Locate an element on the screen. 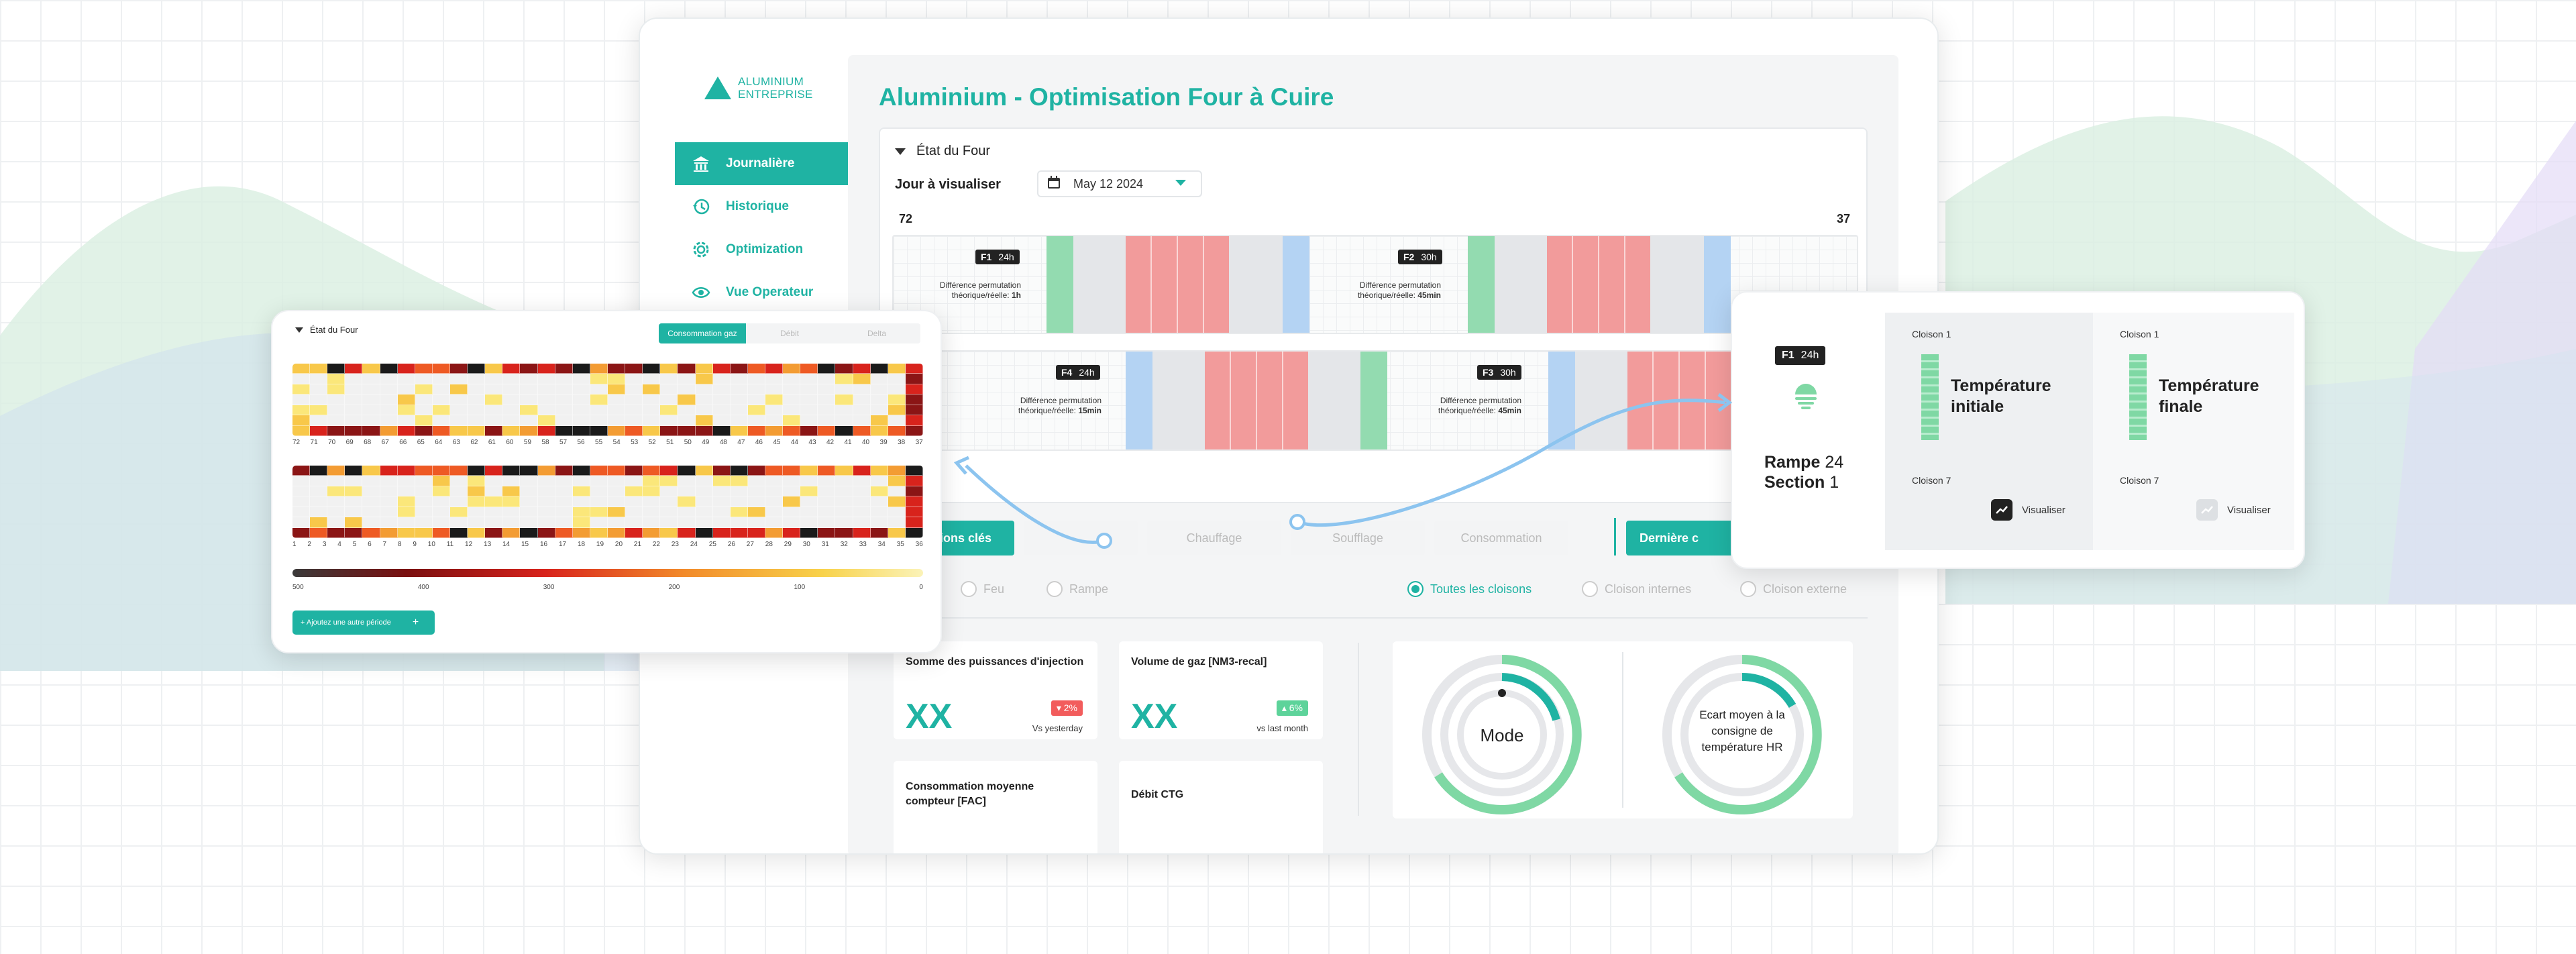 This screenshot has width=2576, height=954. radio-icon is located at coordinates (1590, 589).